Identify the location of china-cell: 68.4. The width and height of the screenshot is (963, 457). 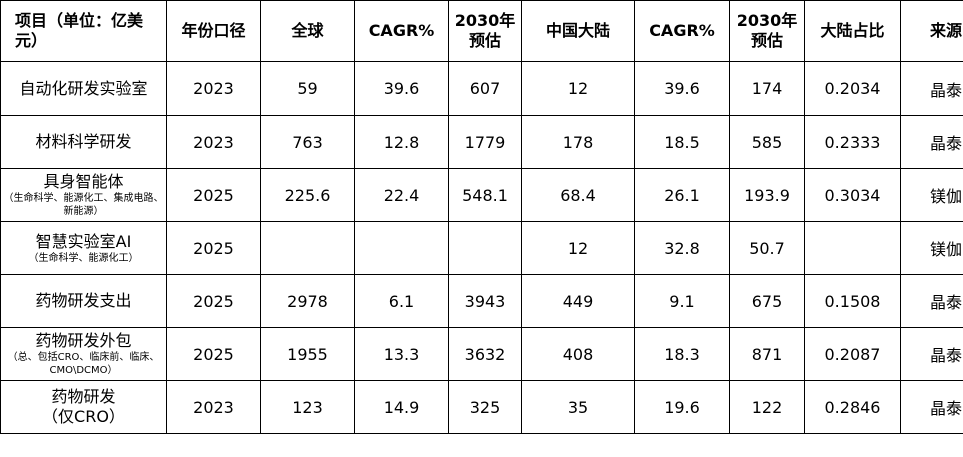
(578, 195).